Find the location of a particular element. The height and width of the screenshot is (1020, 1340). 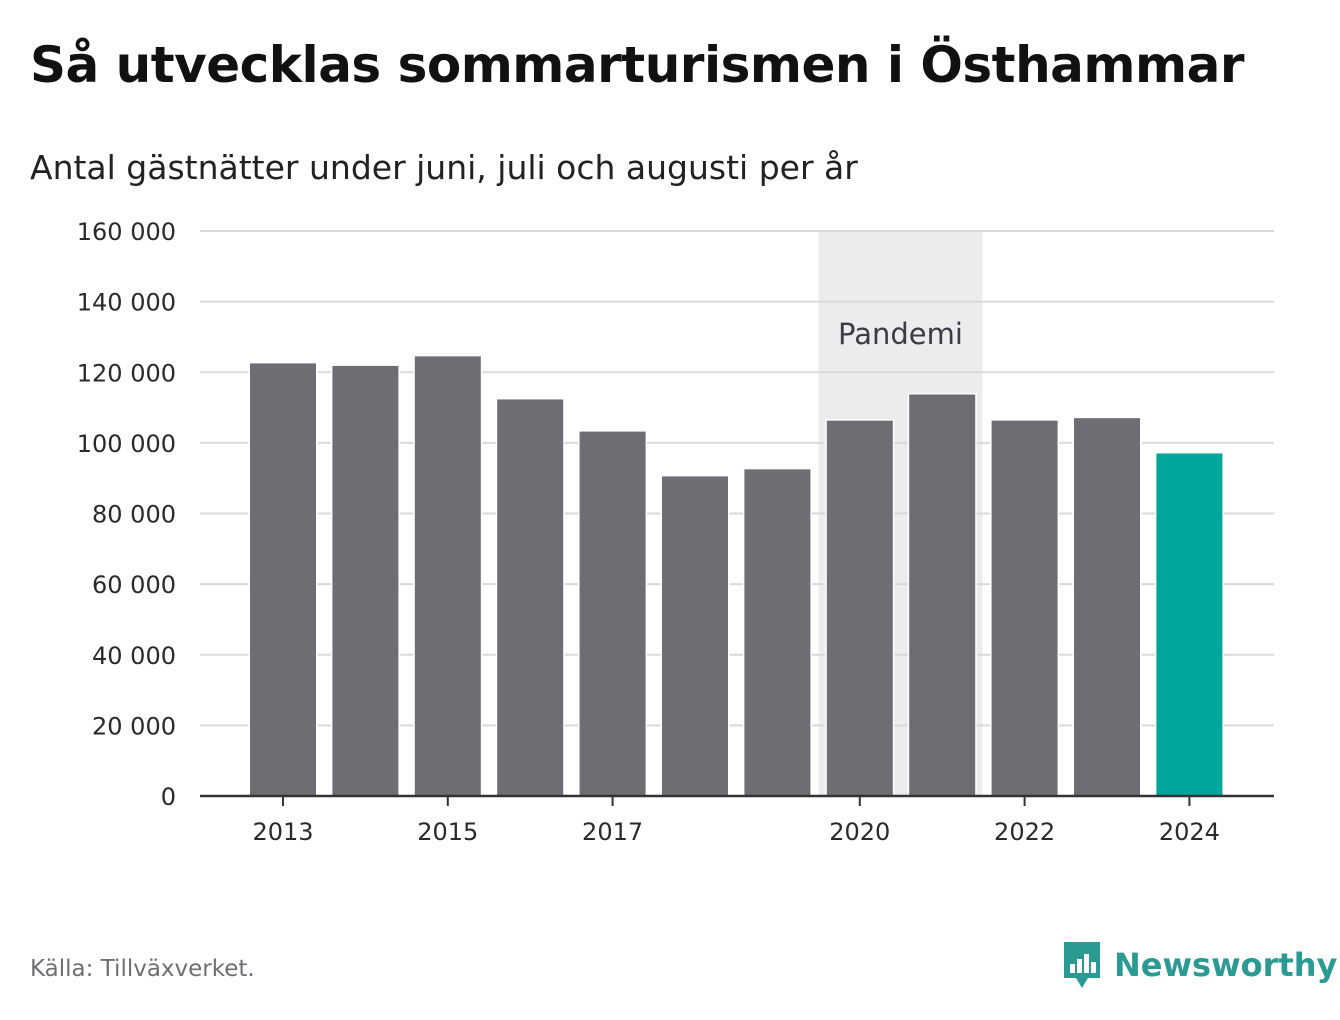

y-tick-label: 20 000 is located at coordinates (134, 726).